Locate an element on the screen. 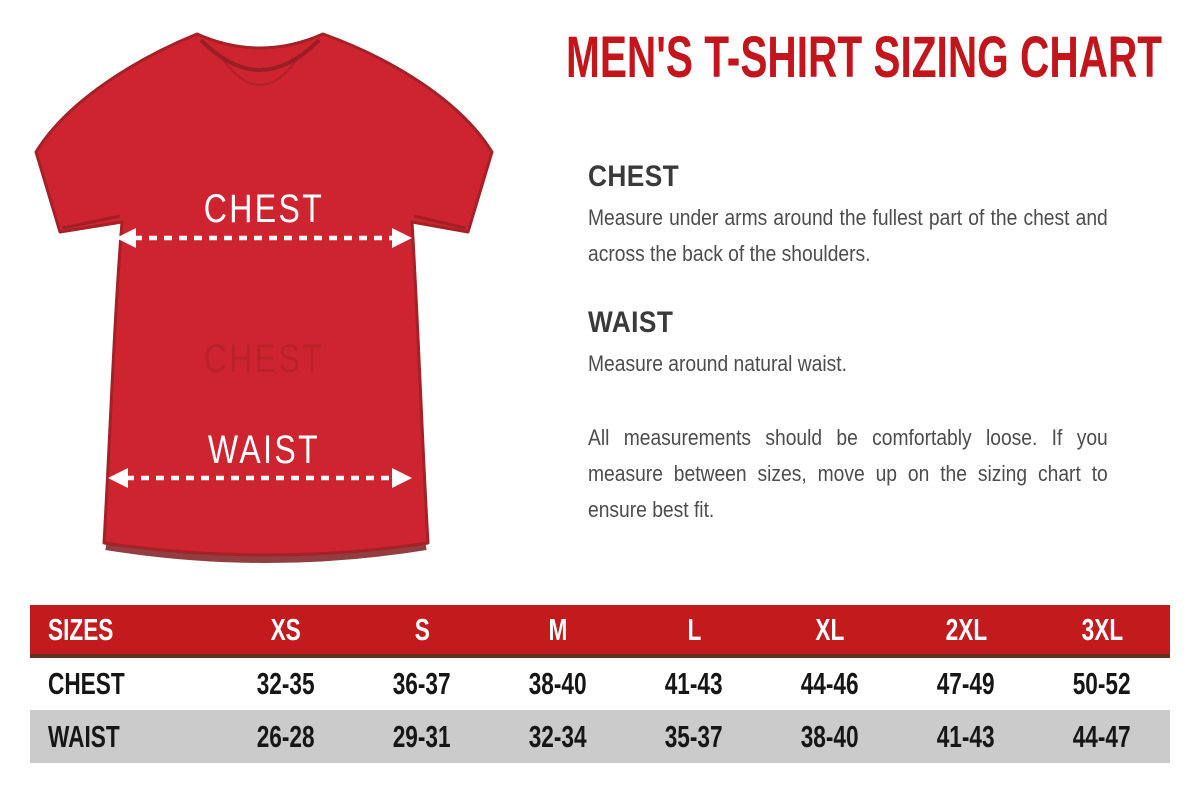  waist-section-heading: WAIST is located at coordinates (631, 322).